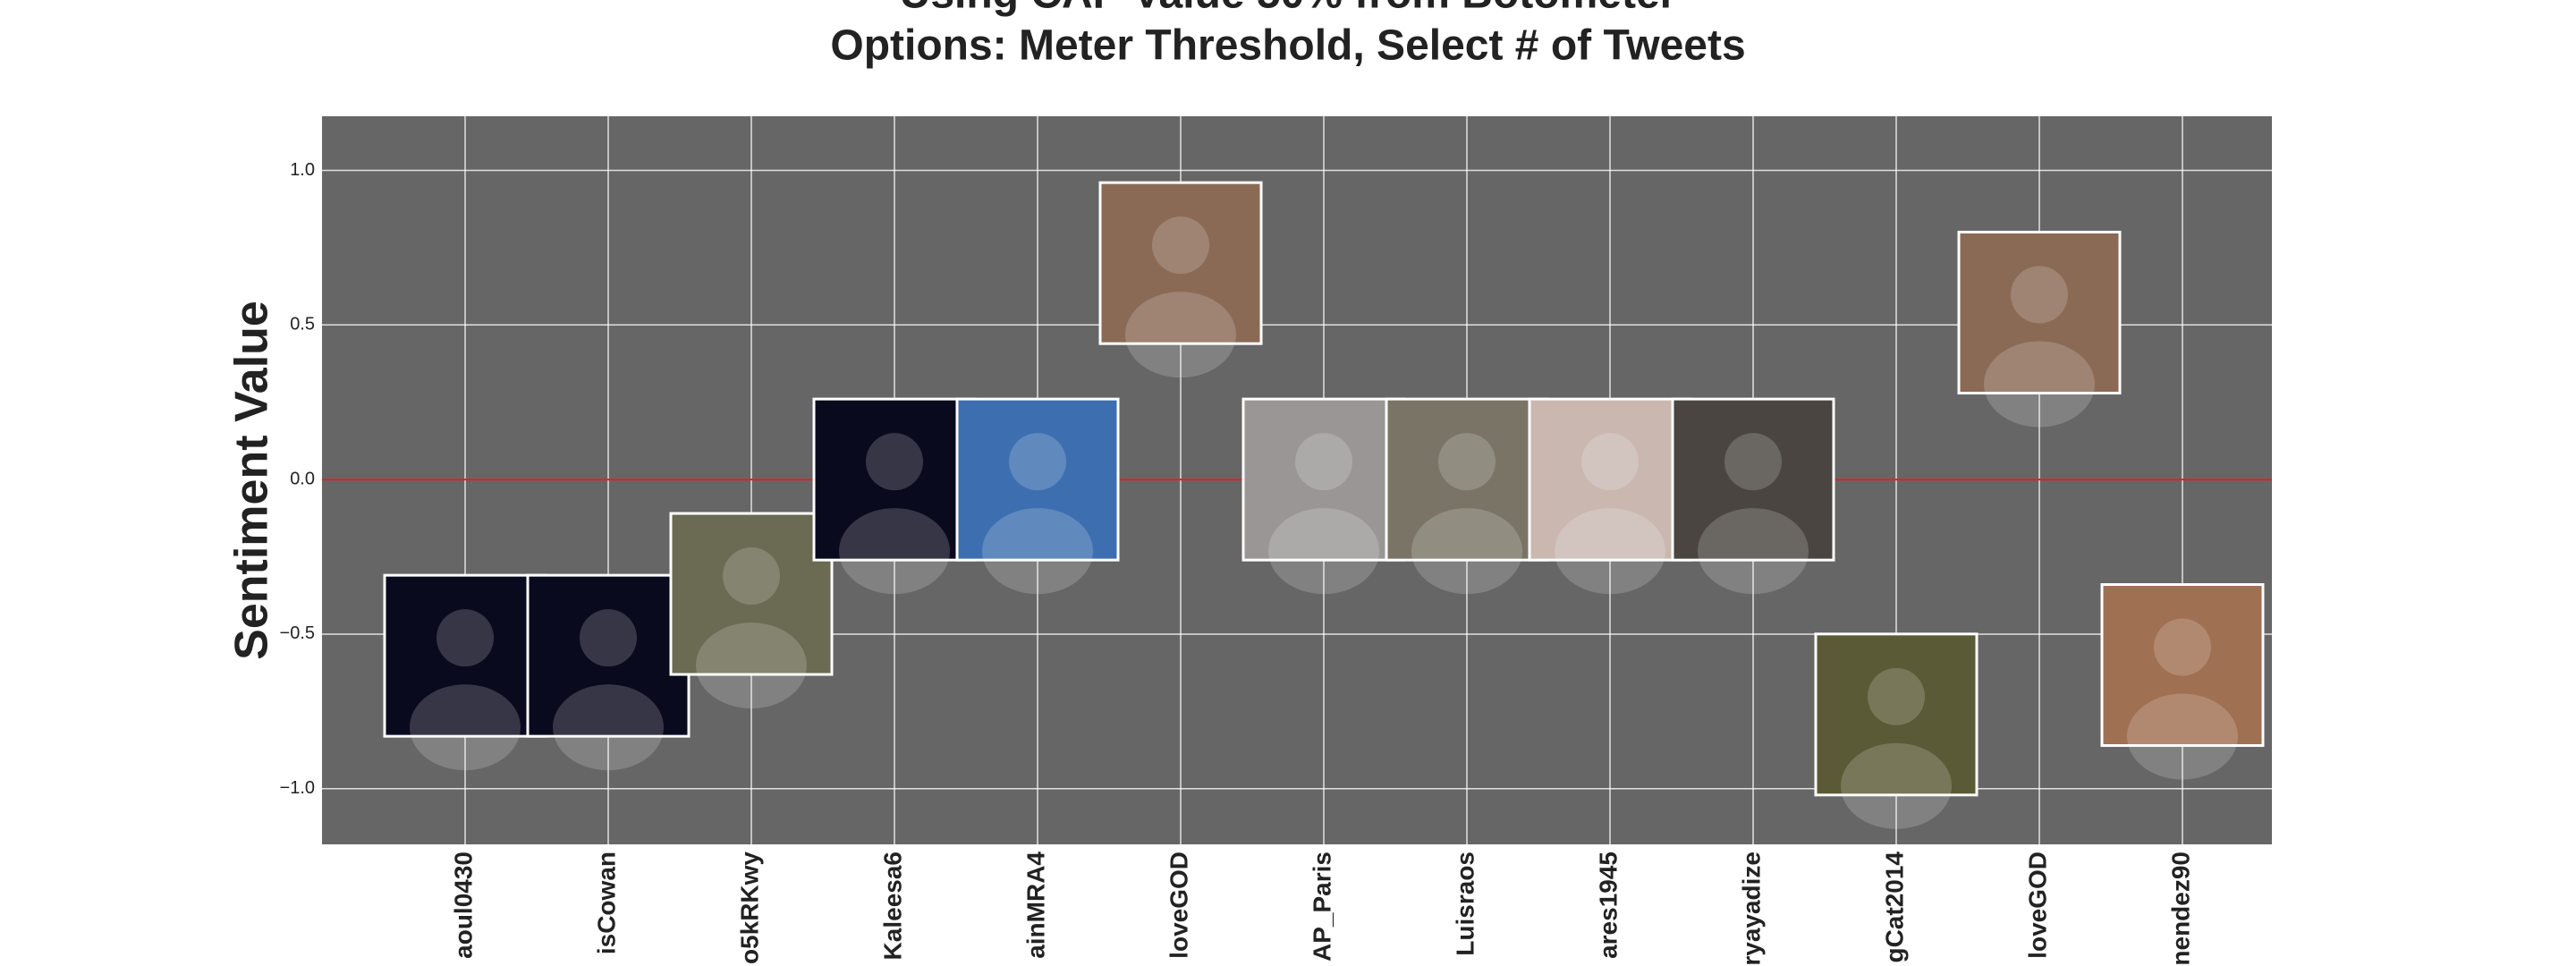 The width and height of the screenshot is (2576, 966). Describe the element at coordinates (1288, 9) in the screenshot. I see `chart-title: Using CAP Value 50% from Botometer` at that location.